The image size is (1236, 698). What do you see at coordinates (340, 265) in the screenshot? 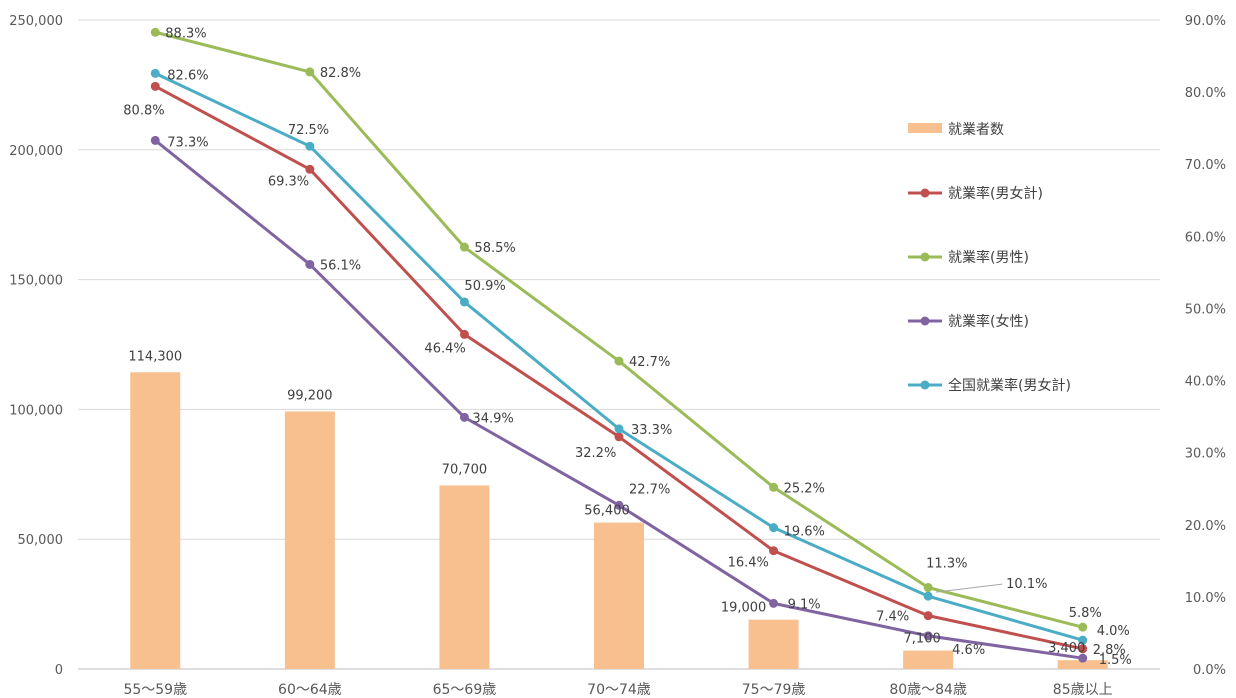
I see `line-value-label: 56.1%` at bounding box center [340, 265].